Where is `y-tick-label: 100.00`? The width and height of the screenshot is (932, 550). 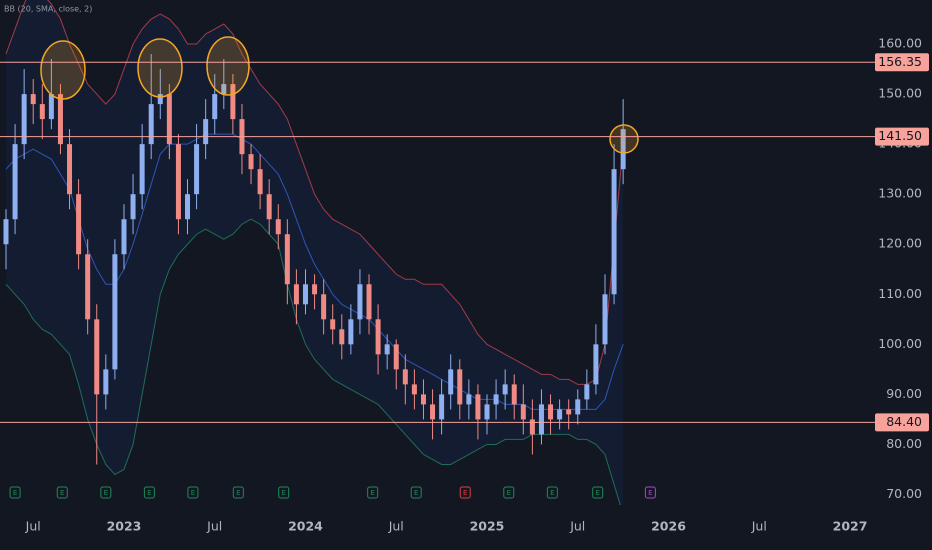
y-tick-label: 100.00 is located at coordinates (900, 343).